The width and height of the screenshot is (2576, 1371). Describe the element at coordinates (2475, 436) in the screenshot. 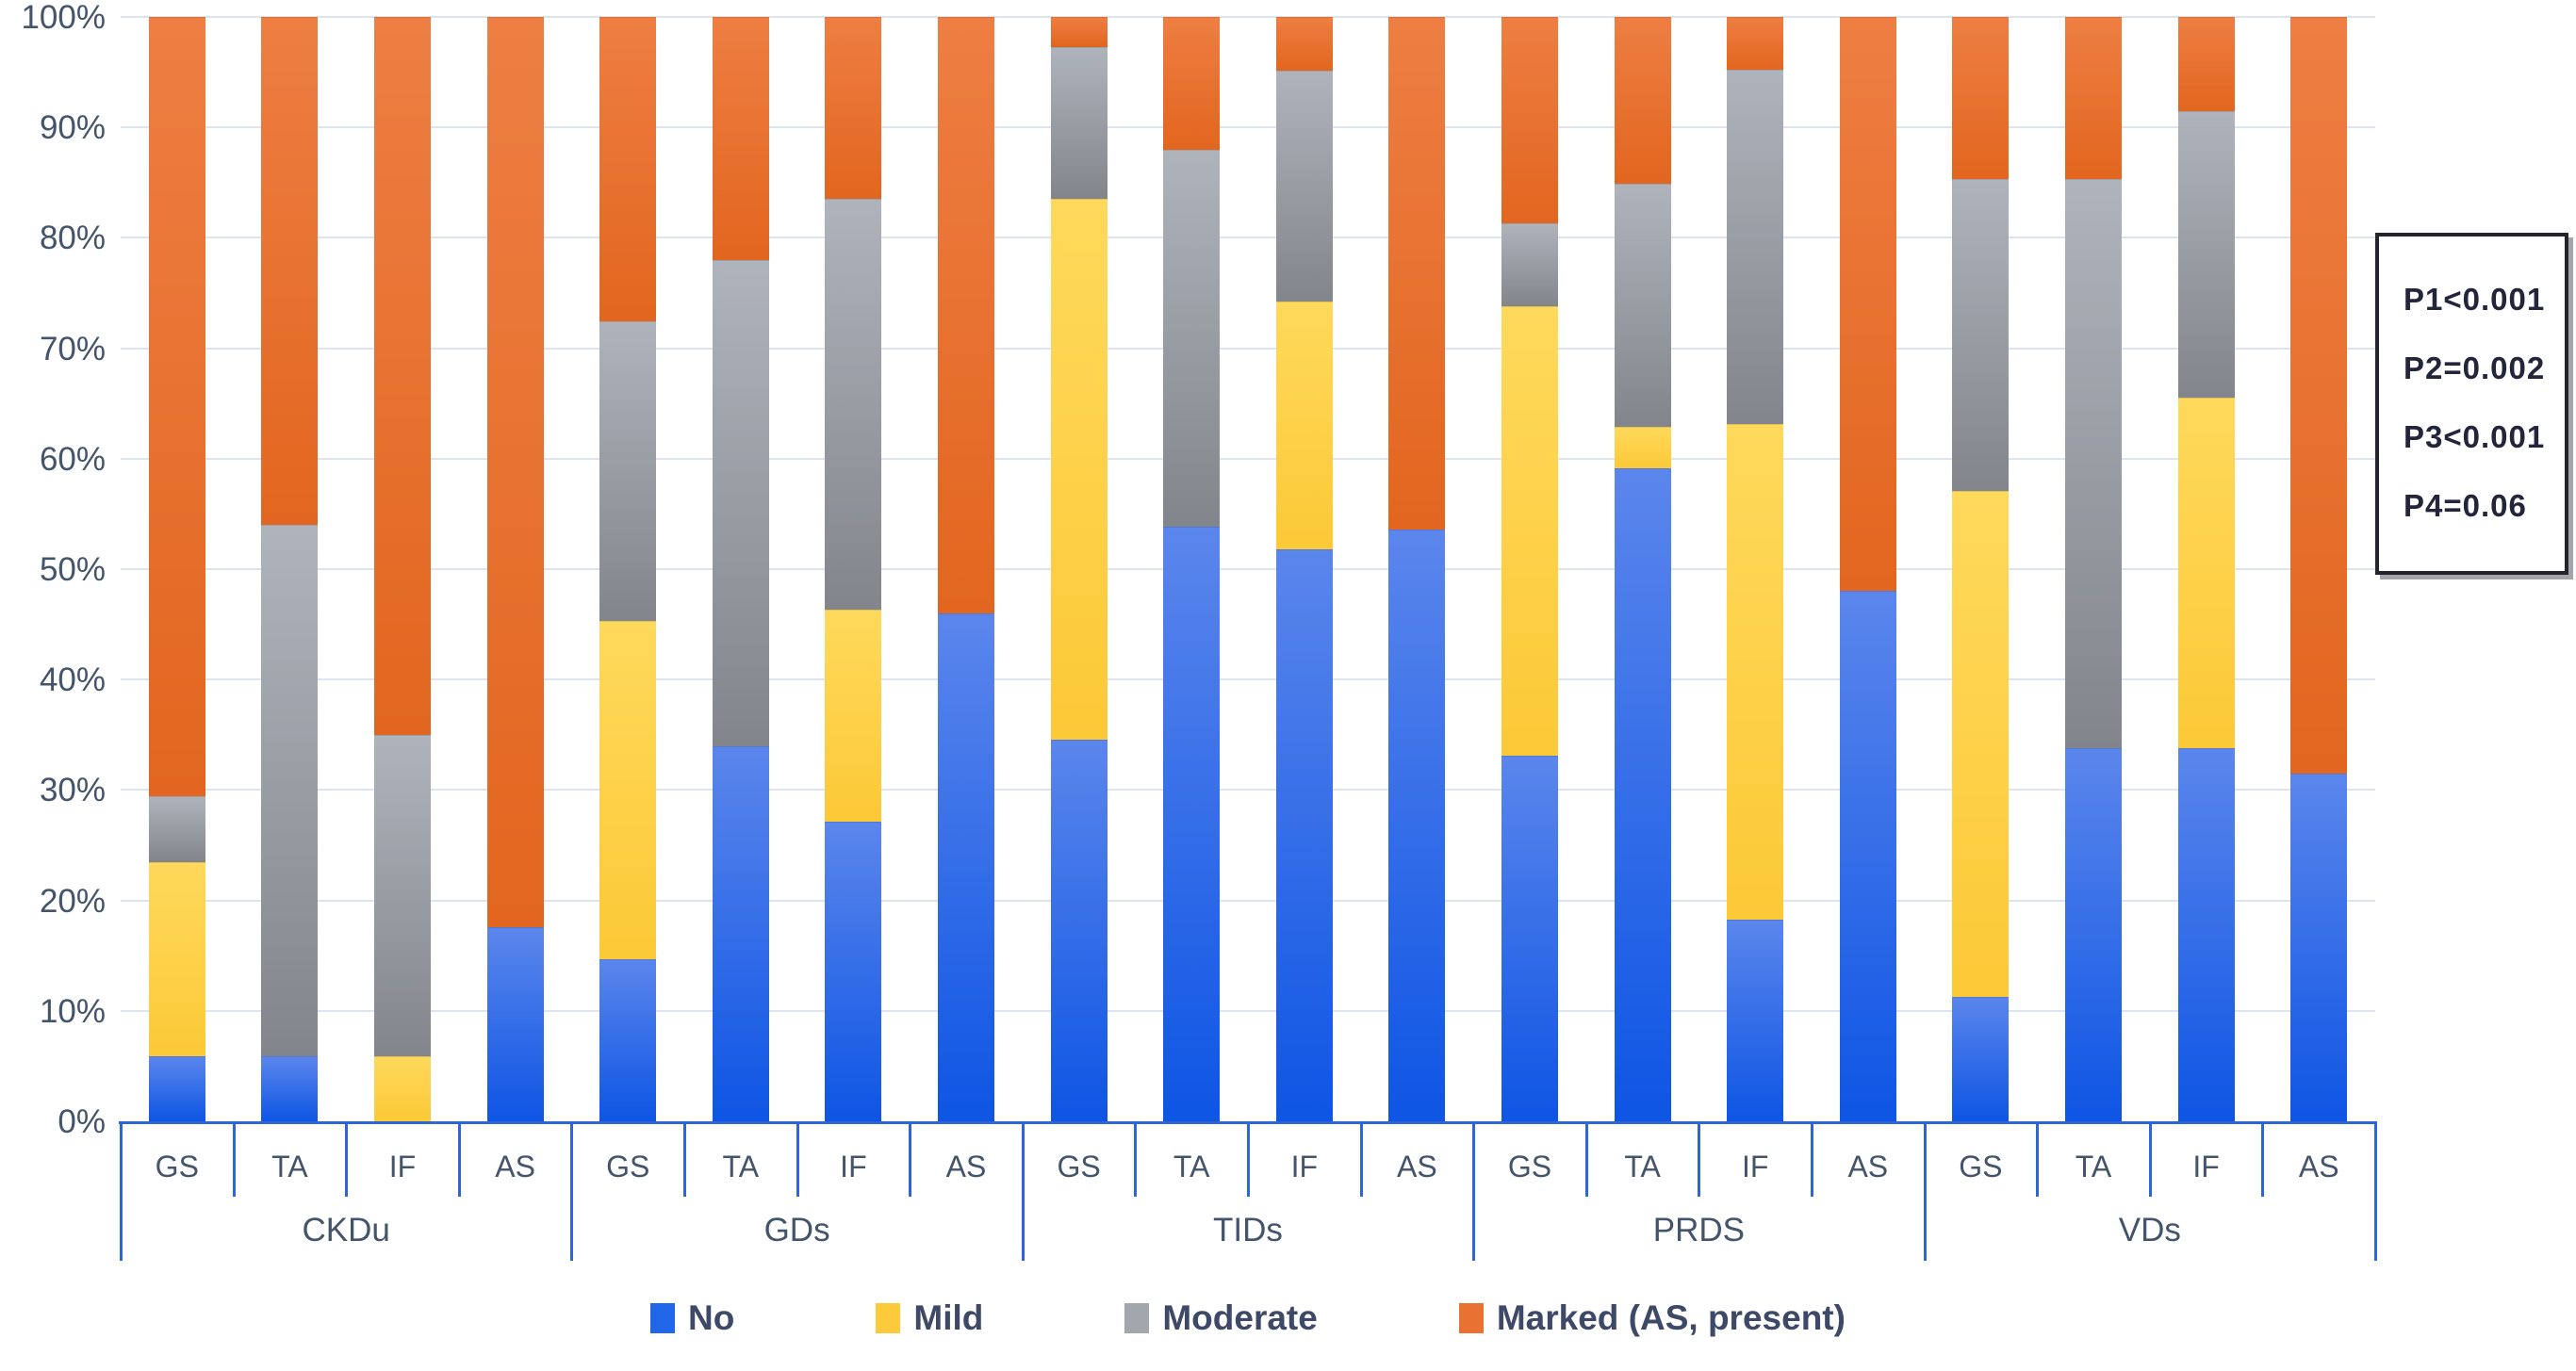

I see `p-value-line: P3<0.001` at that location.